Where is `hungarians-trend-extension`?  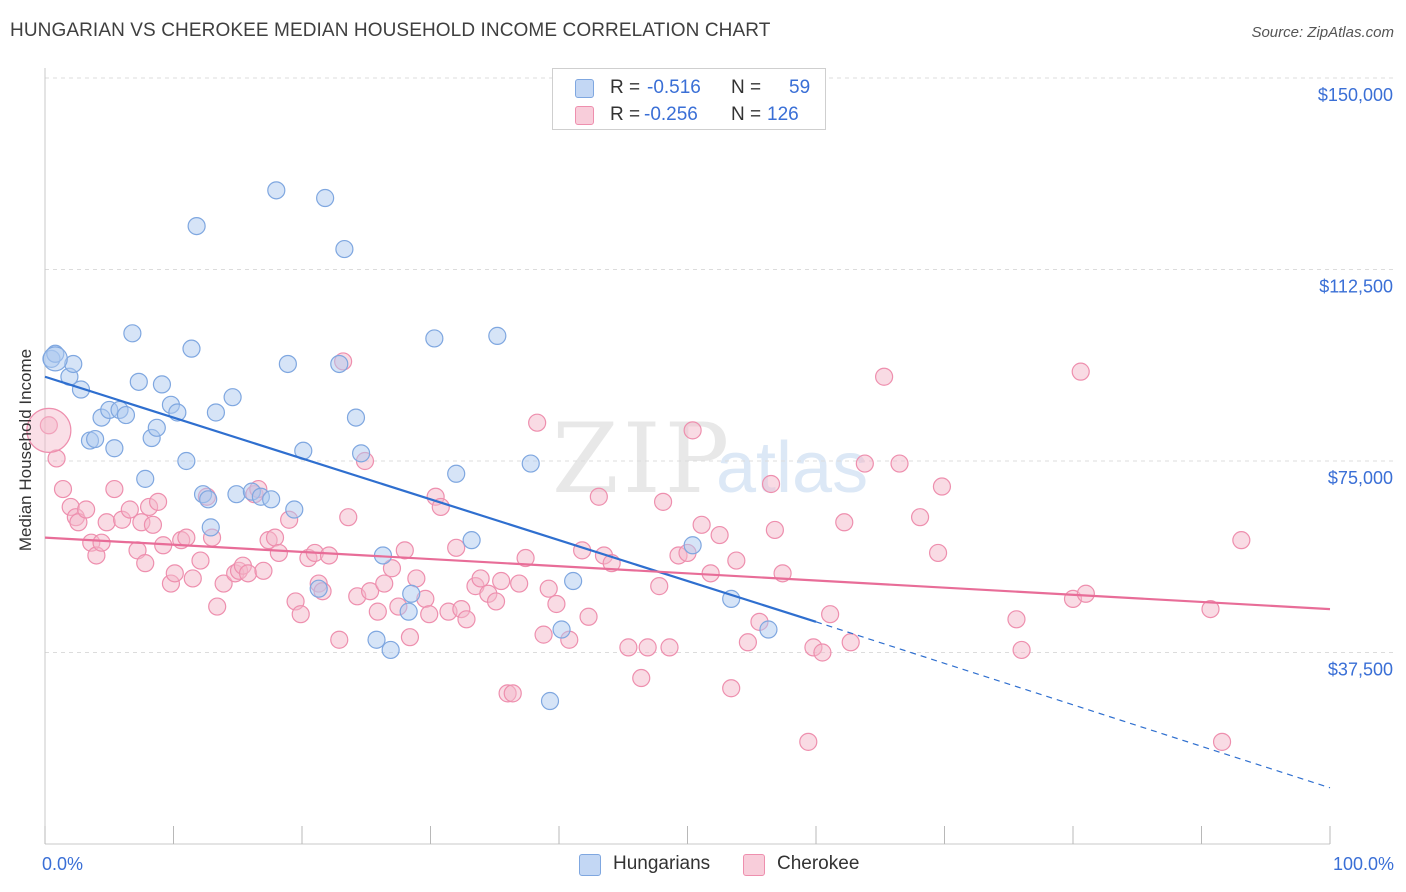
hungarians-trend-extension is located at coordinates (1073, 705).